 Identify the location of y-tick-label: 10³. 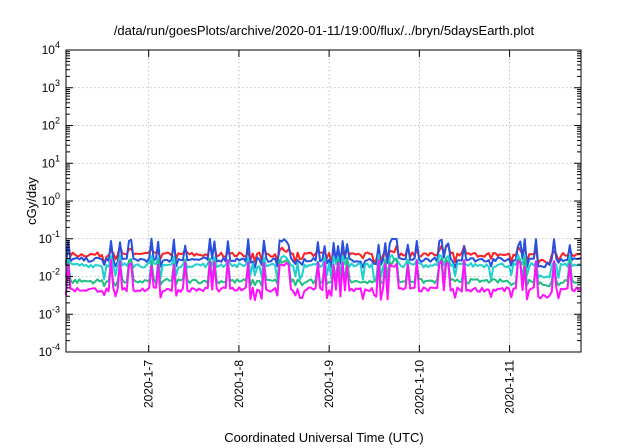
(51, 86).